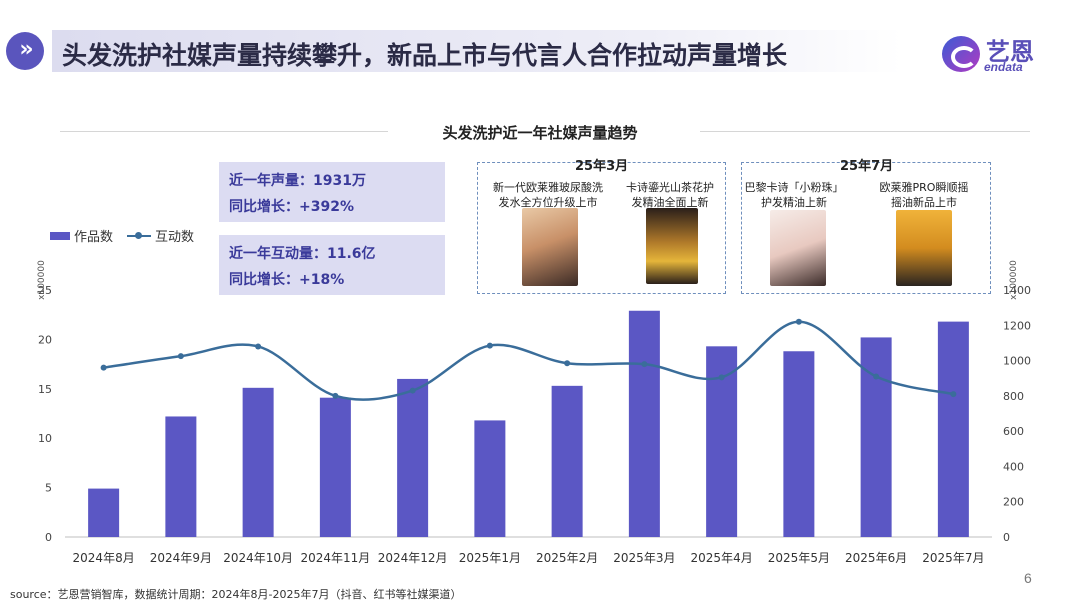 The height and width of the screenshot is (608, 1080). I want to click on promo-july-item-2-label: 欧莱雅PRO瞬顺摇 摇油新品上市, so click(924, 195).